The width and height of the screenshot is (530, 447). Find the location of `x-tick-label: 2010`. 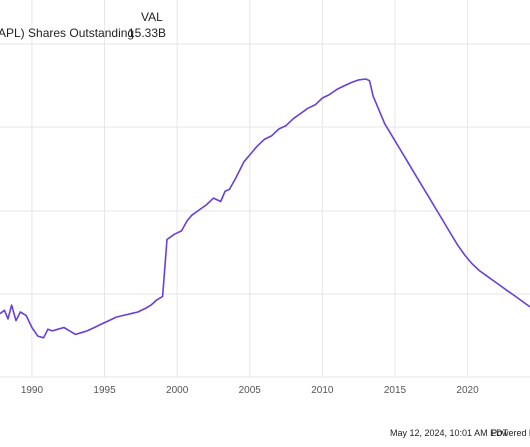

x-tick-label: 2010 is located at coordinates (322, 390).